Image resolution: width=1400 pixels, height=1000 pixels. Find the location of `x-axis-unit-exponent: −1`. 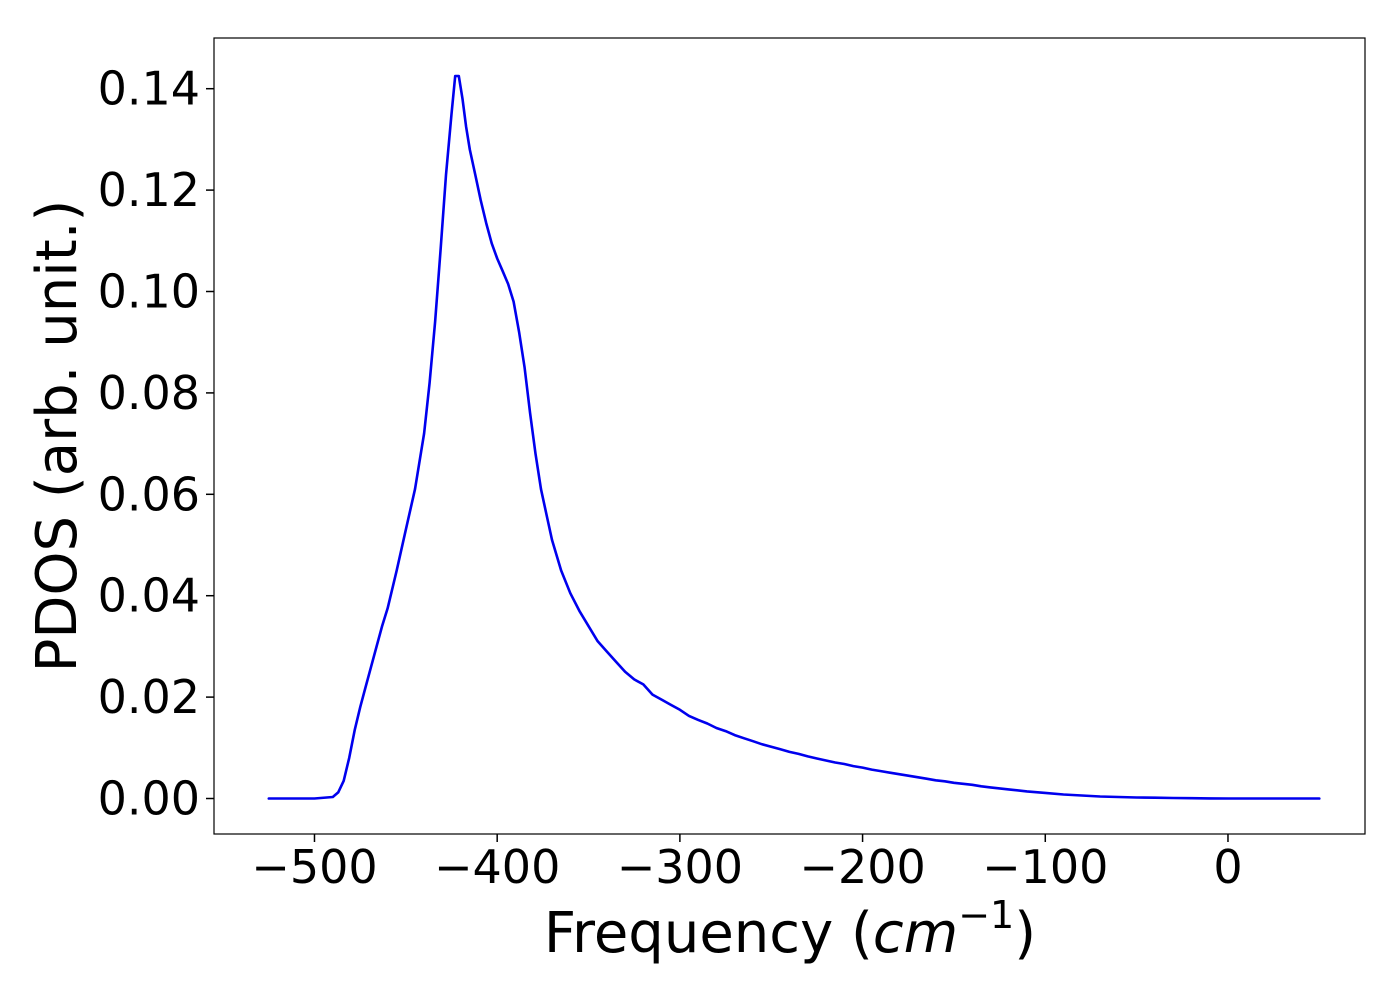

x-axis-unit-exponent: −1 is located at coordinates (986, 915).